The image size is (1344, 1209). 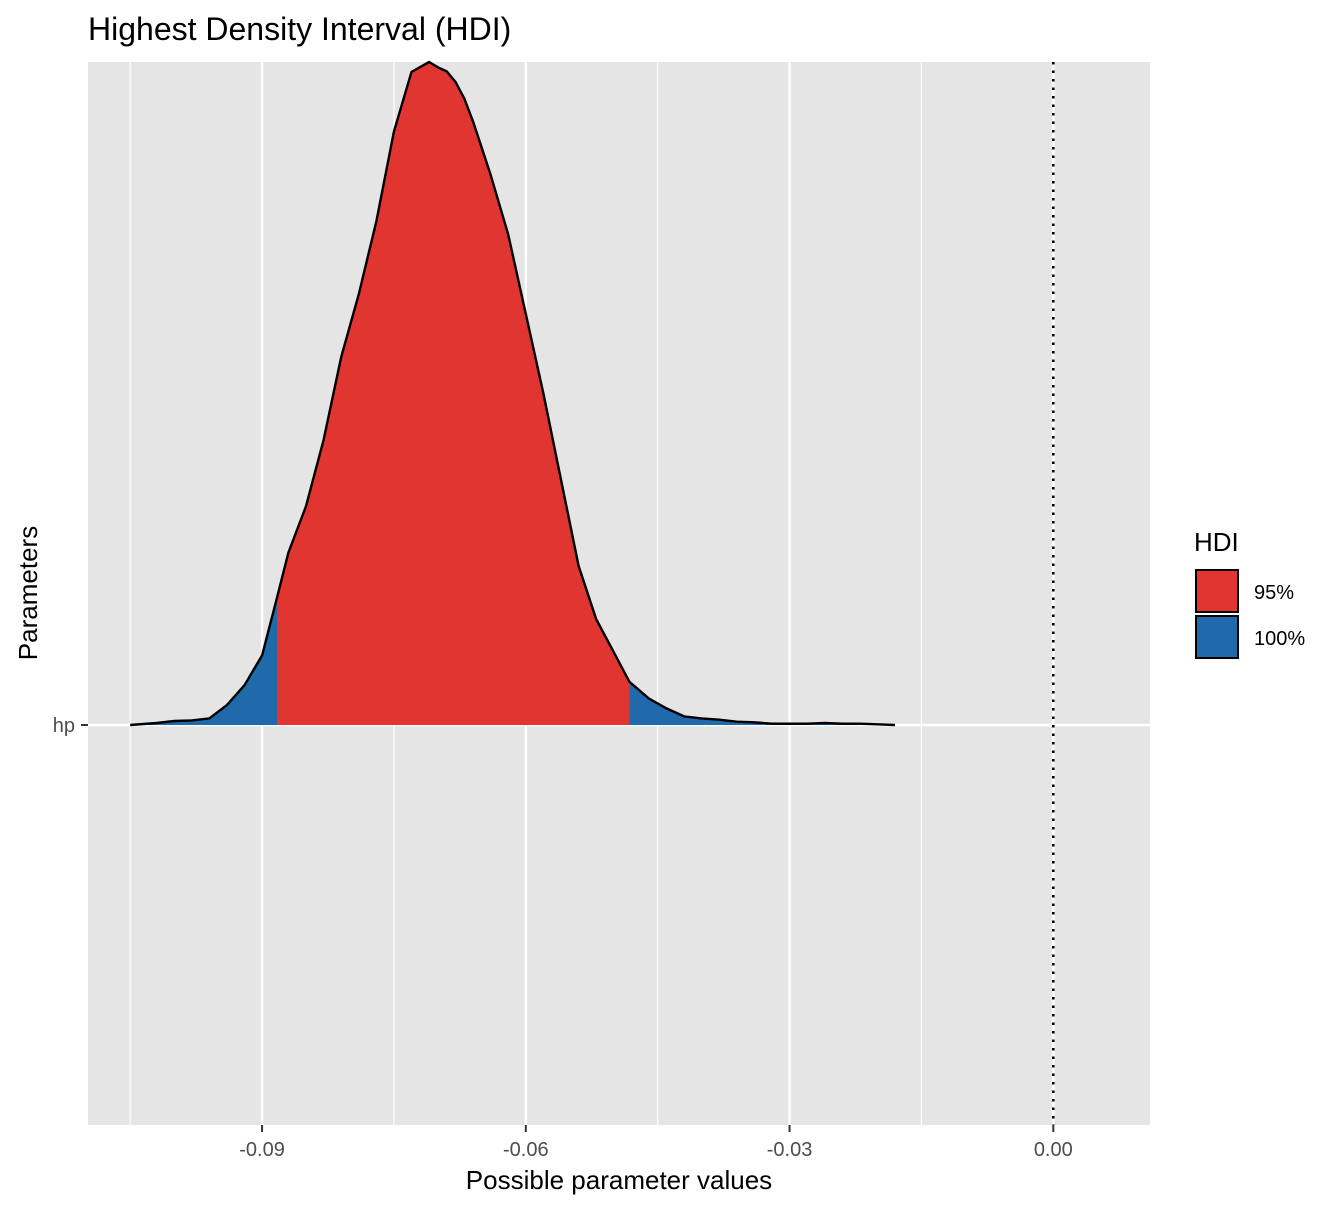 What do you see at coordinates (1053, 1150) in the screenshot?
I see `x-tick-label: 0.00` at bounding box center [1053, 1150].